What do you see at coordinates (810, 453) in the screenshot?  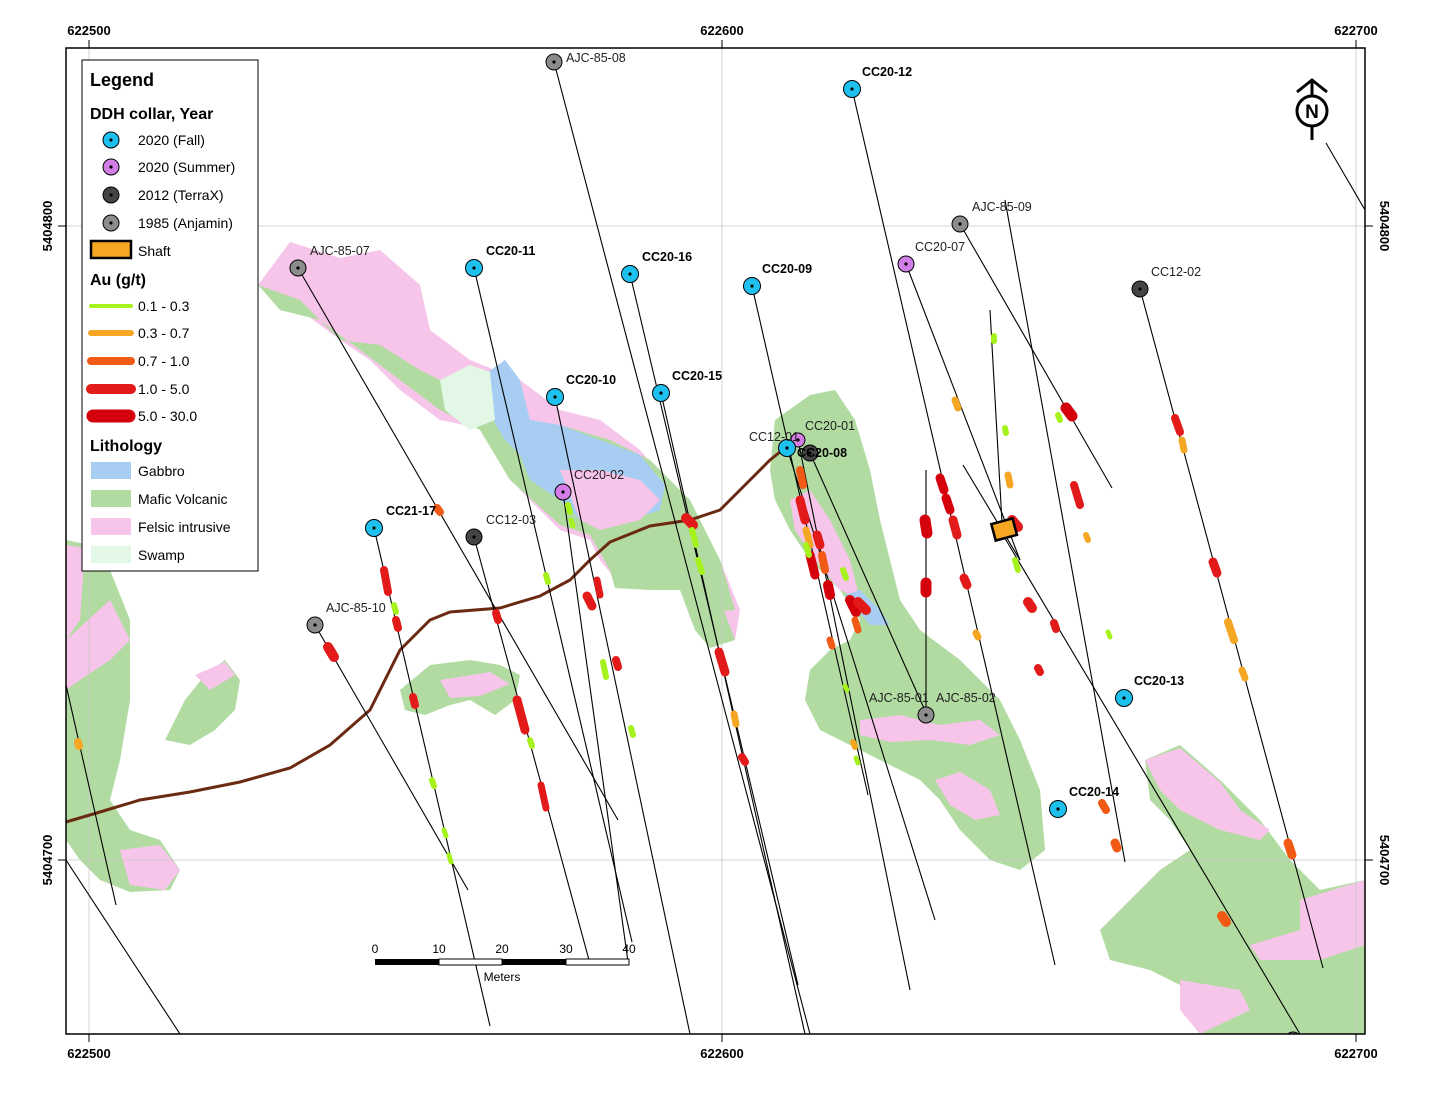 I see `collar-cc20-08-dark` at bounding box center [810, 453].